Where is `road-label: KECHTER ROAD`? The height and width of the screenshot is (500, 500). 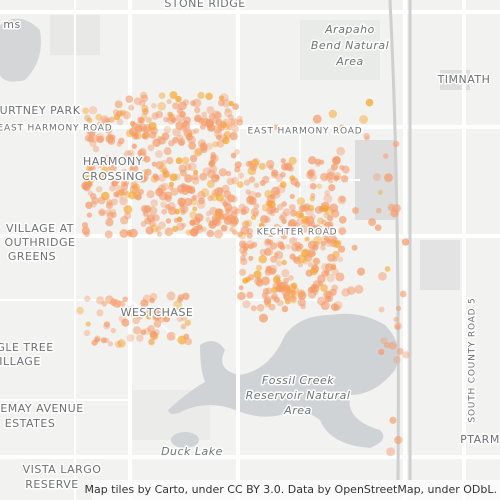
road-label: KECHTER ROAD is located at coordinates (297, 233).